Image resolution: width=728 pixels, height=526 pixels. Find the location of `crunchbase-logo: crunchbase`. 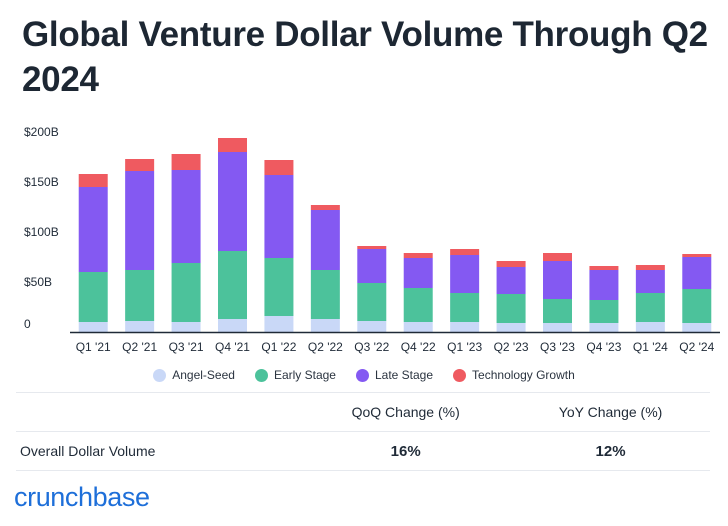

crunchbase-logo: crunchbase is located at coordinates (82, 497).